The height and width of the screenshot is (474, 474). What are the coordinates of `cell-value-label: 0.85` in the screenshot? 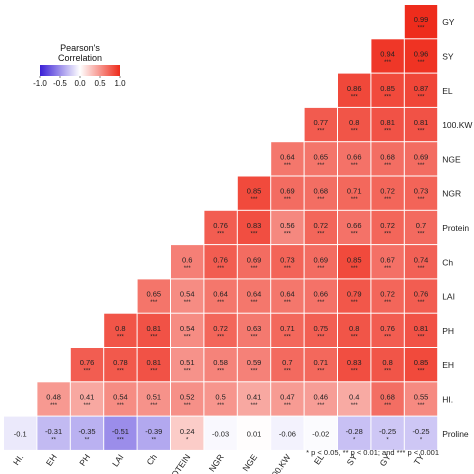 It's located at (254, 191).